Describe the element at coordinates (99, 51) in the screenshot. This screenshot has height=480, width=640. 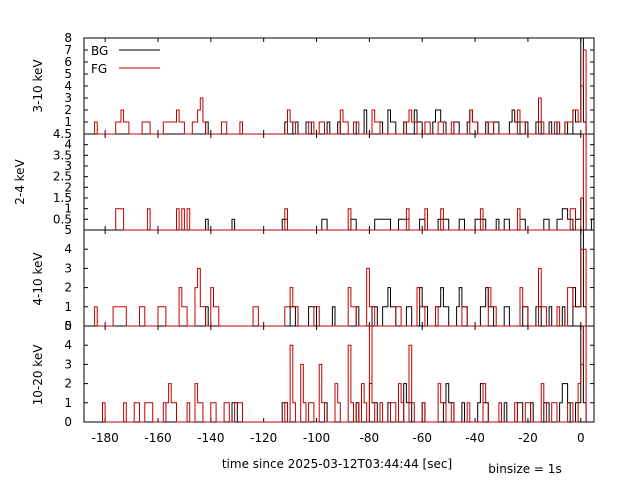
I see `legend-label-bg: BG` at that location.